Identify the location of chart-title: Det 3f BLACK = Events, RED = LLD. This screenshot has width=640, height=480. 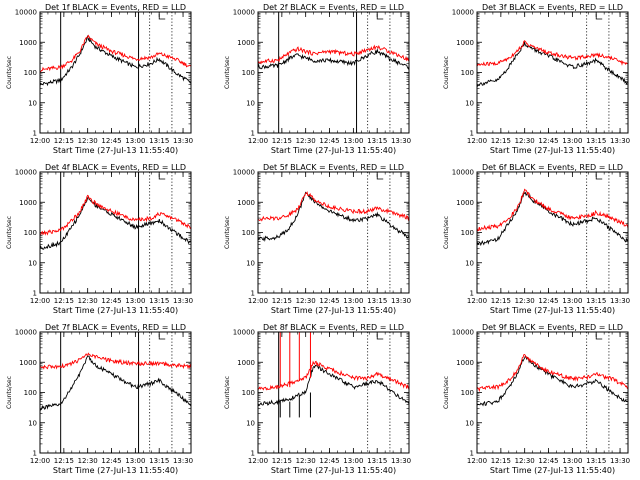
(552, 7).